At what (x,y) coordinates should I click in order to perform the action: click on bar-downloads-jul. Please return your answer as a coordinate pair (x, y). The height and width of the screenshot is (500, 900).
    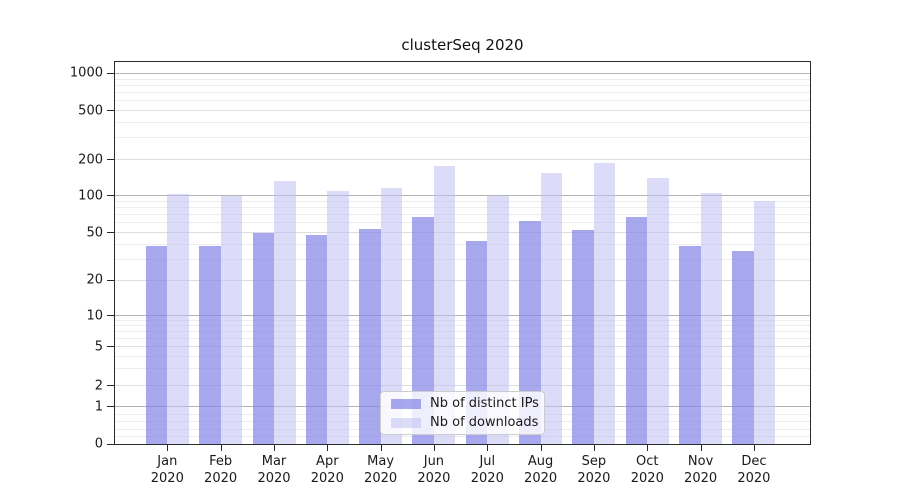
    Looking at the image, I should click on (498, 320).